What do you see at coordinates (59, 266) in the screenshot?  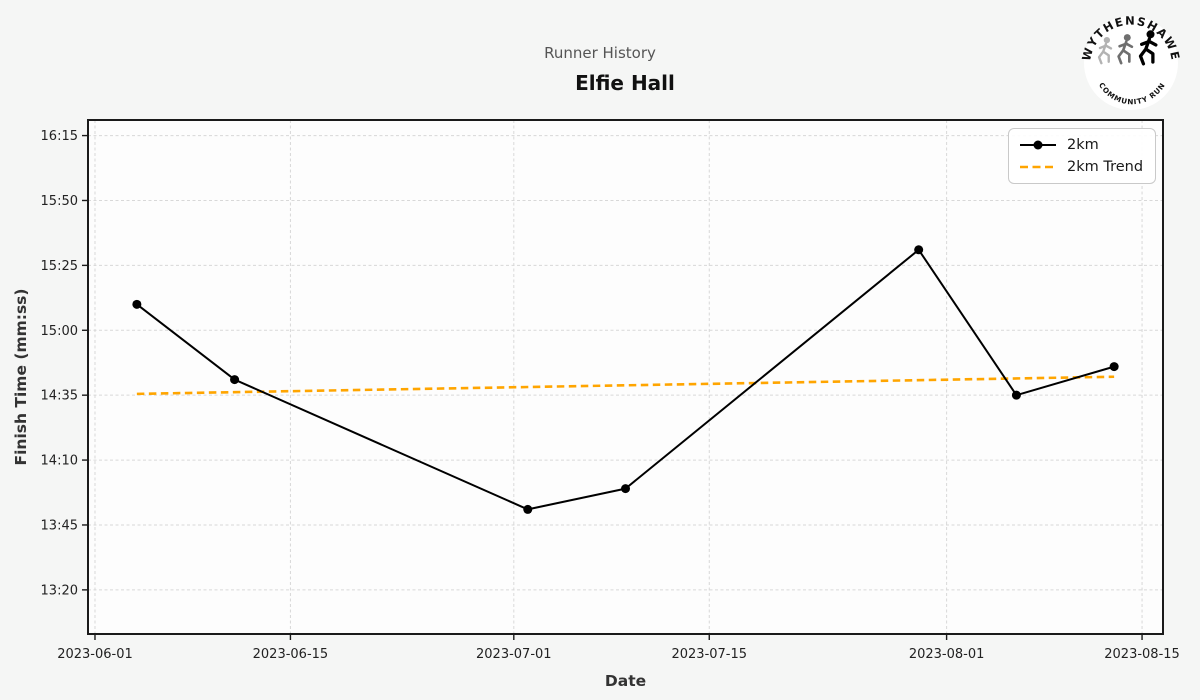 I see `y-tick-label: 15:25` at bounding box center [59, 266].